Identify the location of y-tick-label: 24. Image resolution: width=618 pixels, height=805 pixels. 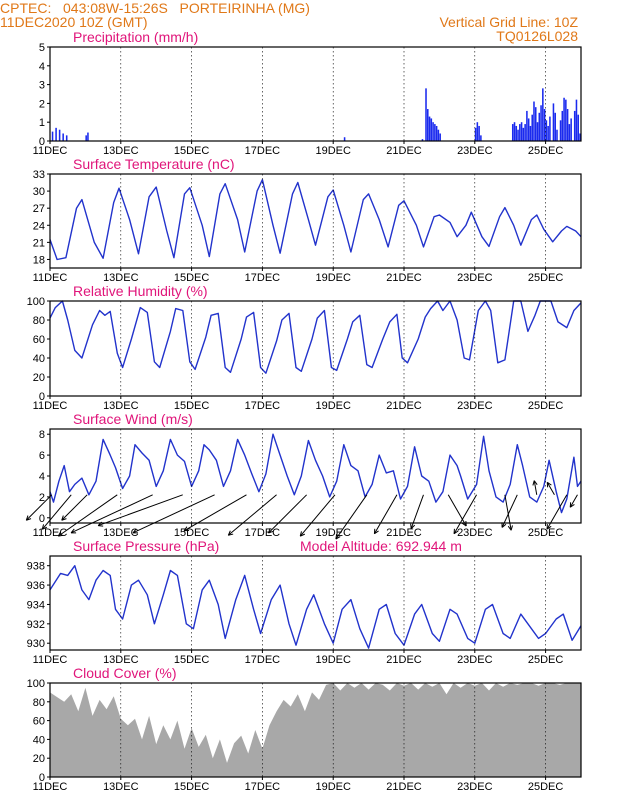
(39, 226).